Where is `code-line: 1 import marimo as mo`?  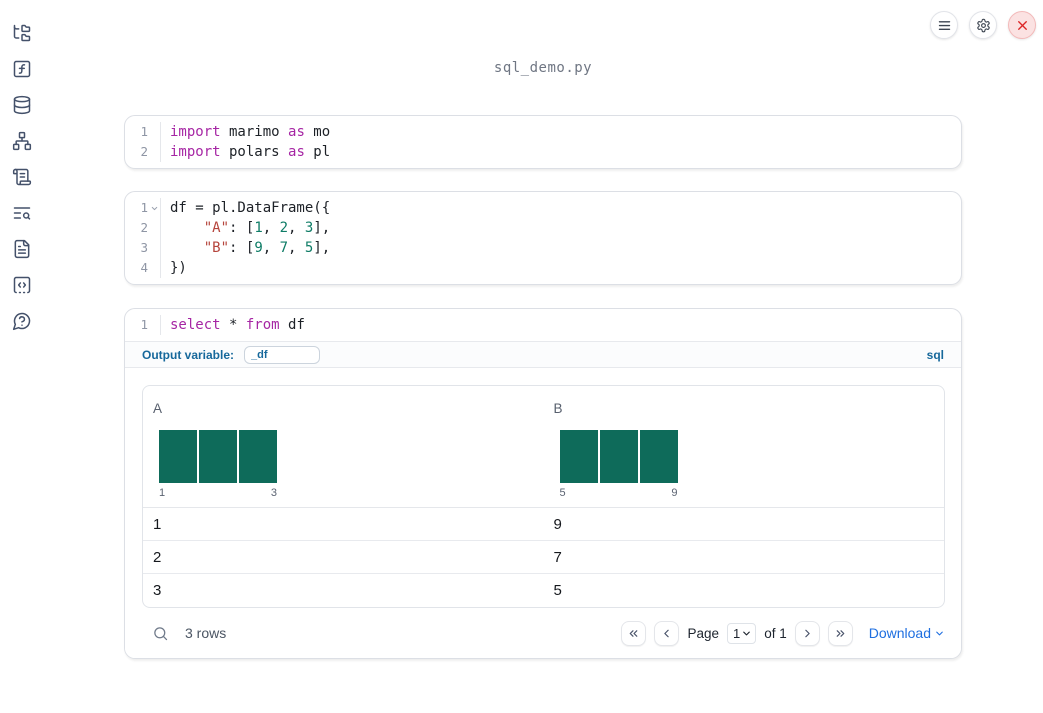
code-line: 1 import marimo as mo is located at coordinates (543, 132).